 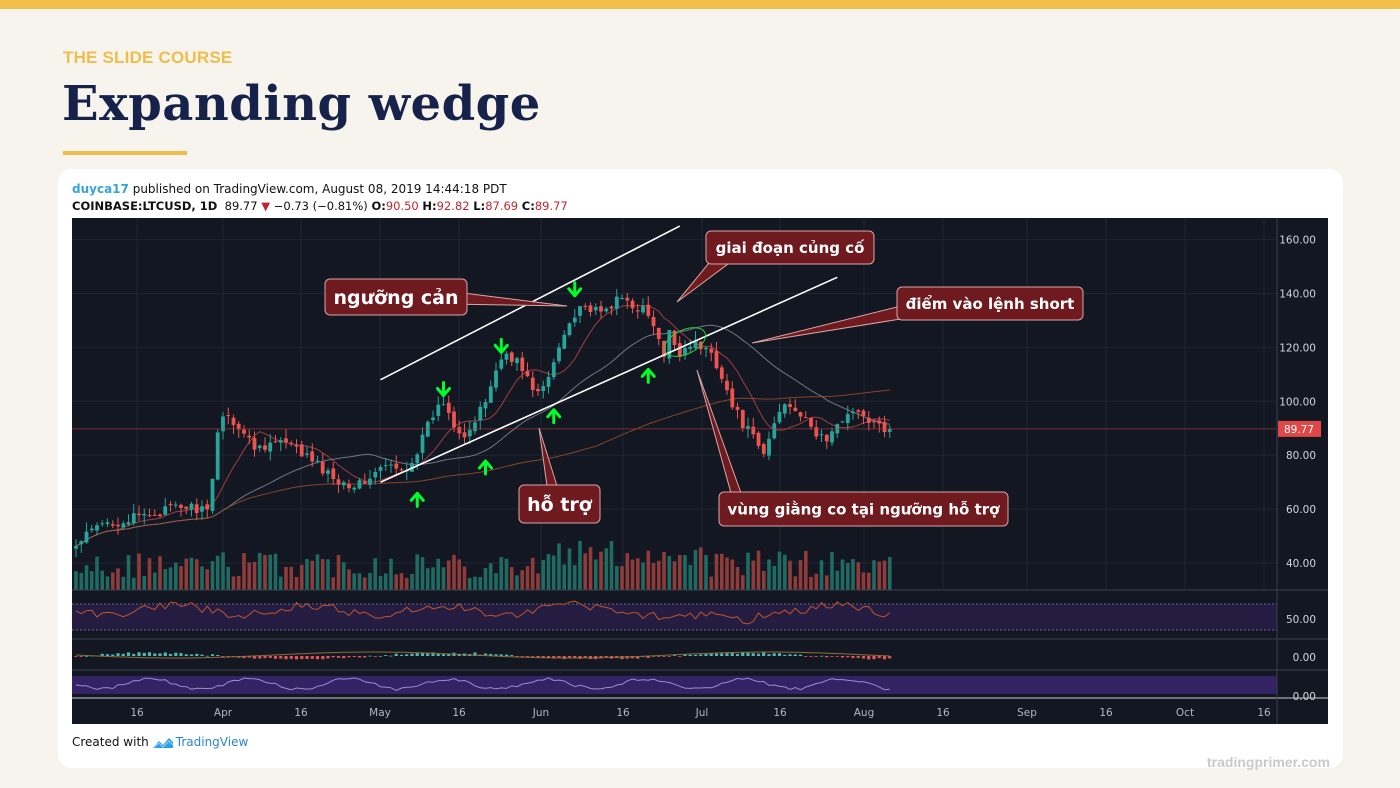 What do you see at coordinates (396, 297) in the screenshot?
I see `annotation-box` at bounding box center [396, 297].